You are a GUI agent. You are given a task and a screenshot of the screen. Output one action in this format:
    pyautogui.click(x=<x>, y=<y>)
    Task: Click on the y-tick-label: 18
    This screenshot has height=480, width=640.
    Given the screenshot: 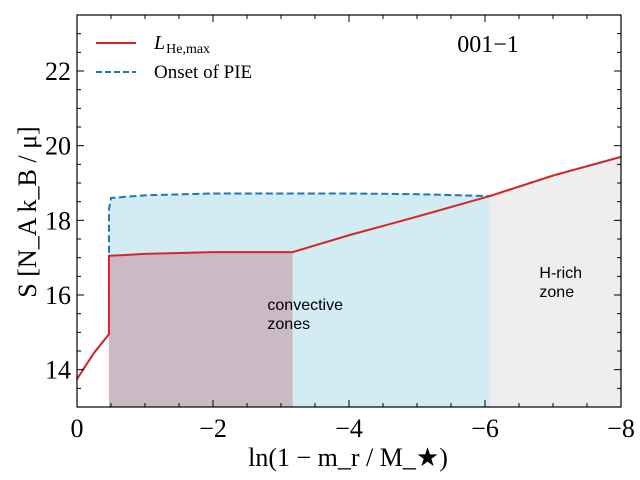 What is the action you would take?
    pyautogui.click(x=58, y=220)
    